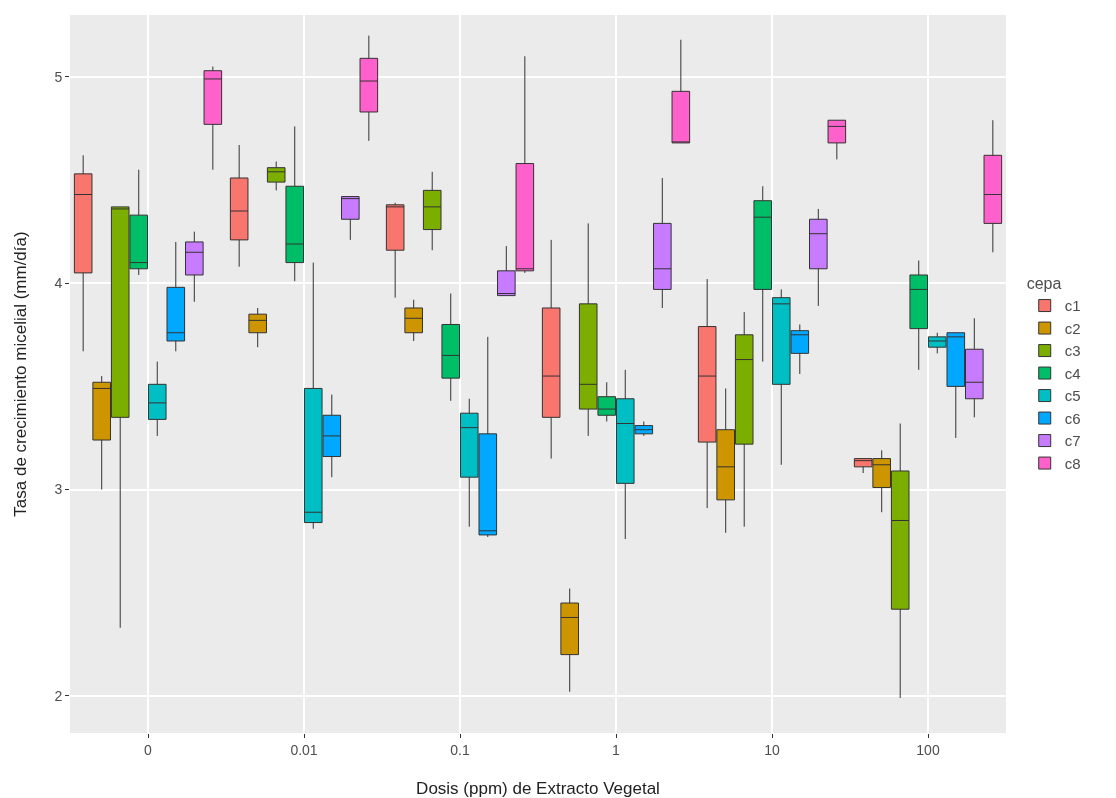 Image resolution: width=1116 pixels, height=798 pixels. What do you see at coordinates (1072, 463) in the screenshot?
I see `legend-label: c8` at bounding box center [1072, 463].